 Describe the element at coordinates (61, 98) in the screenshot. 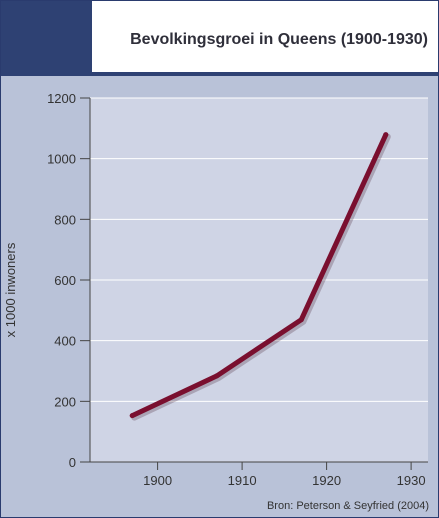

I see `y-tick-label-1200: 1200` at that location.